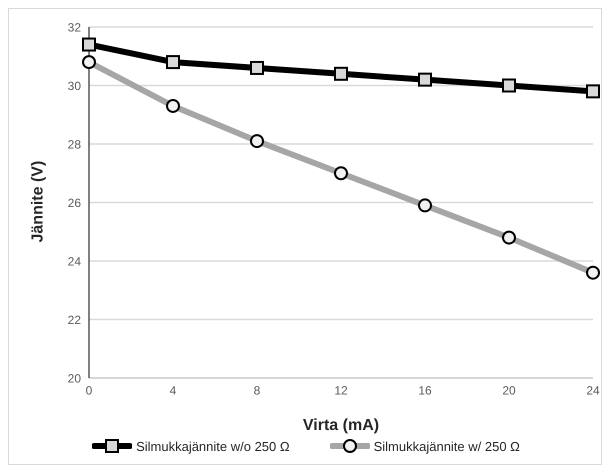 This screenshot has height=473, width=610. I want to click on y-axis-title: Jännite (V), so click(38, 201).